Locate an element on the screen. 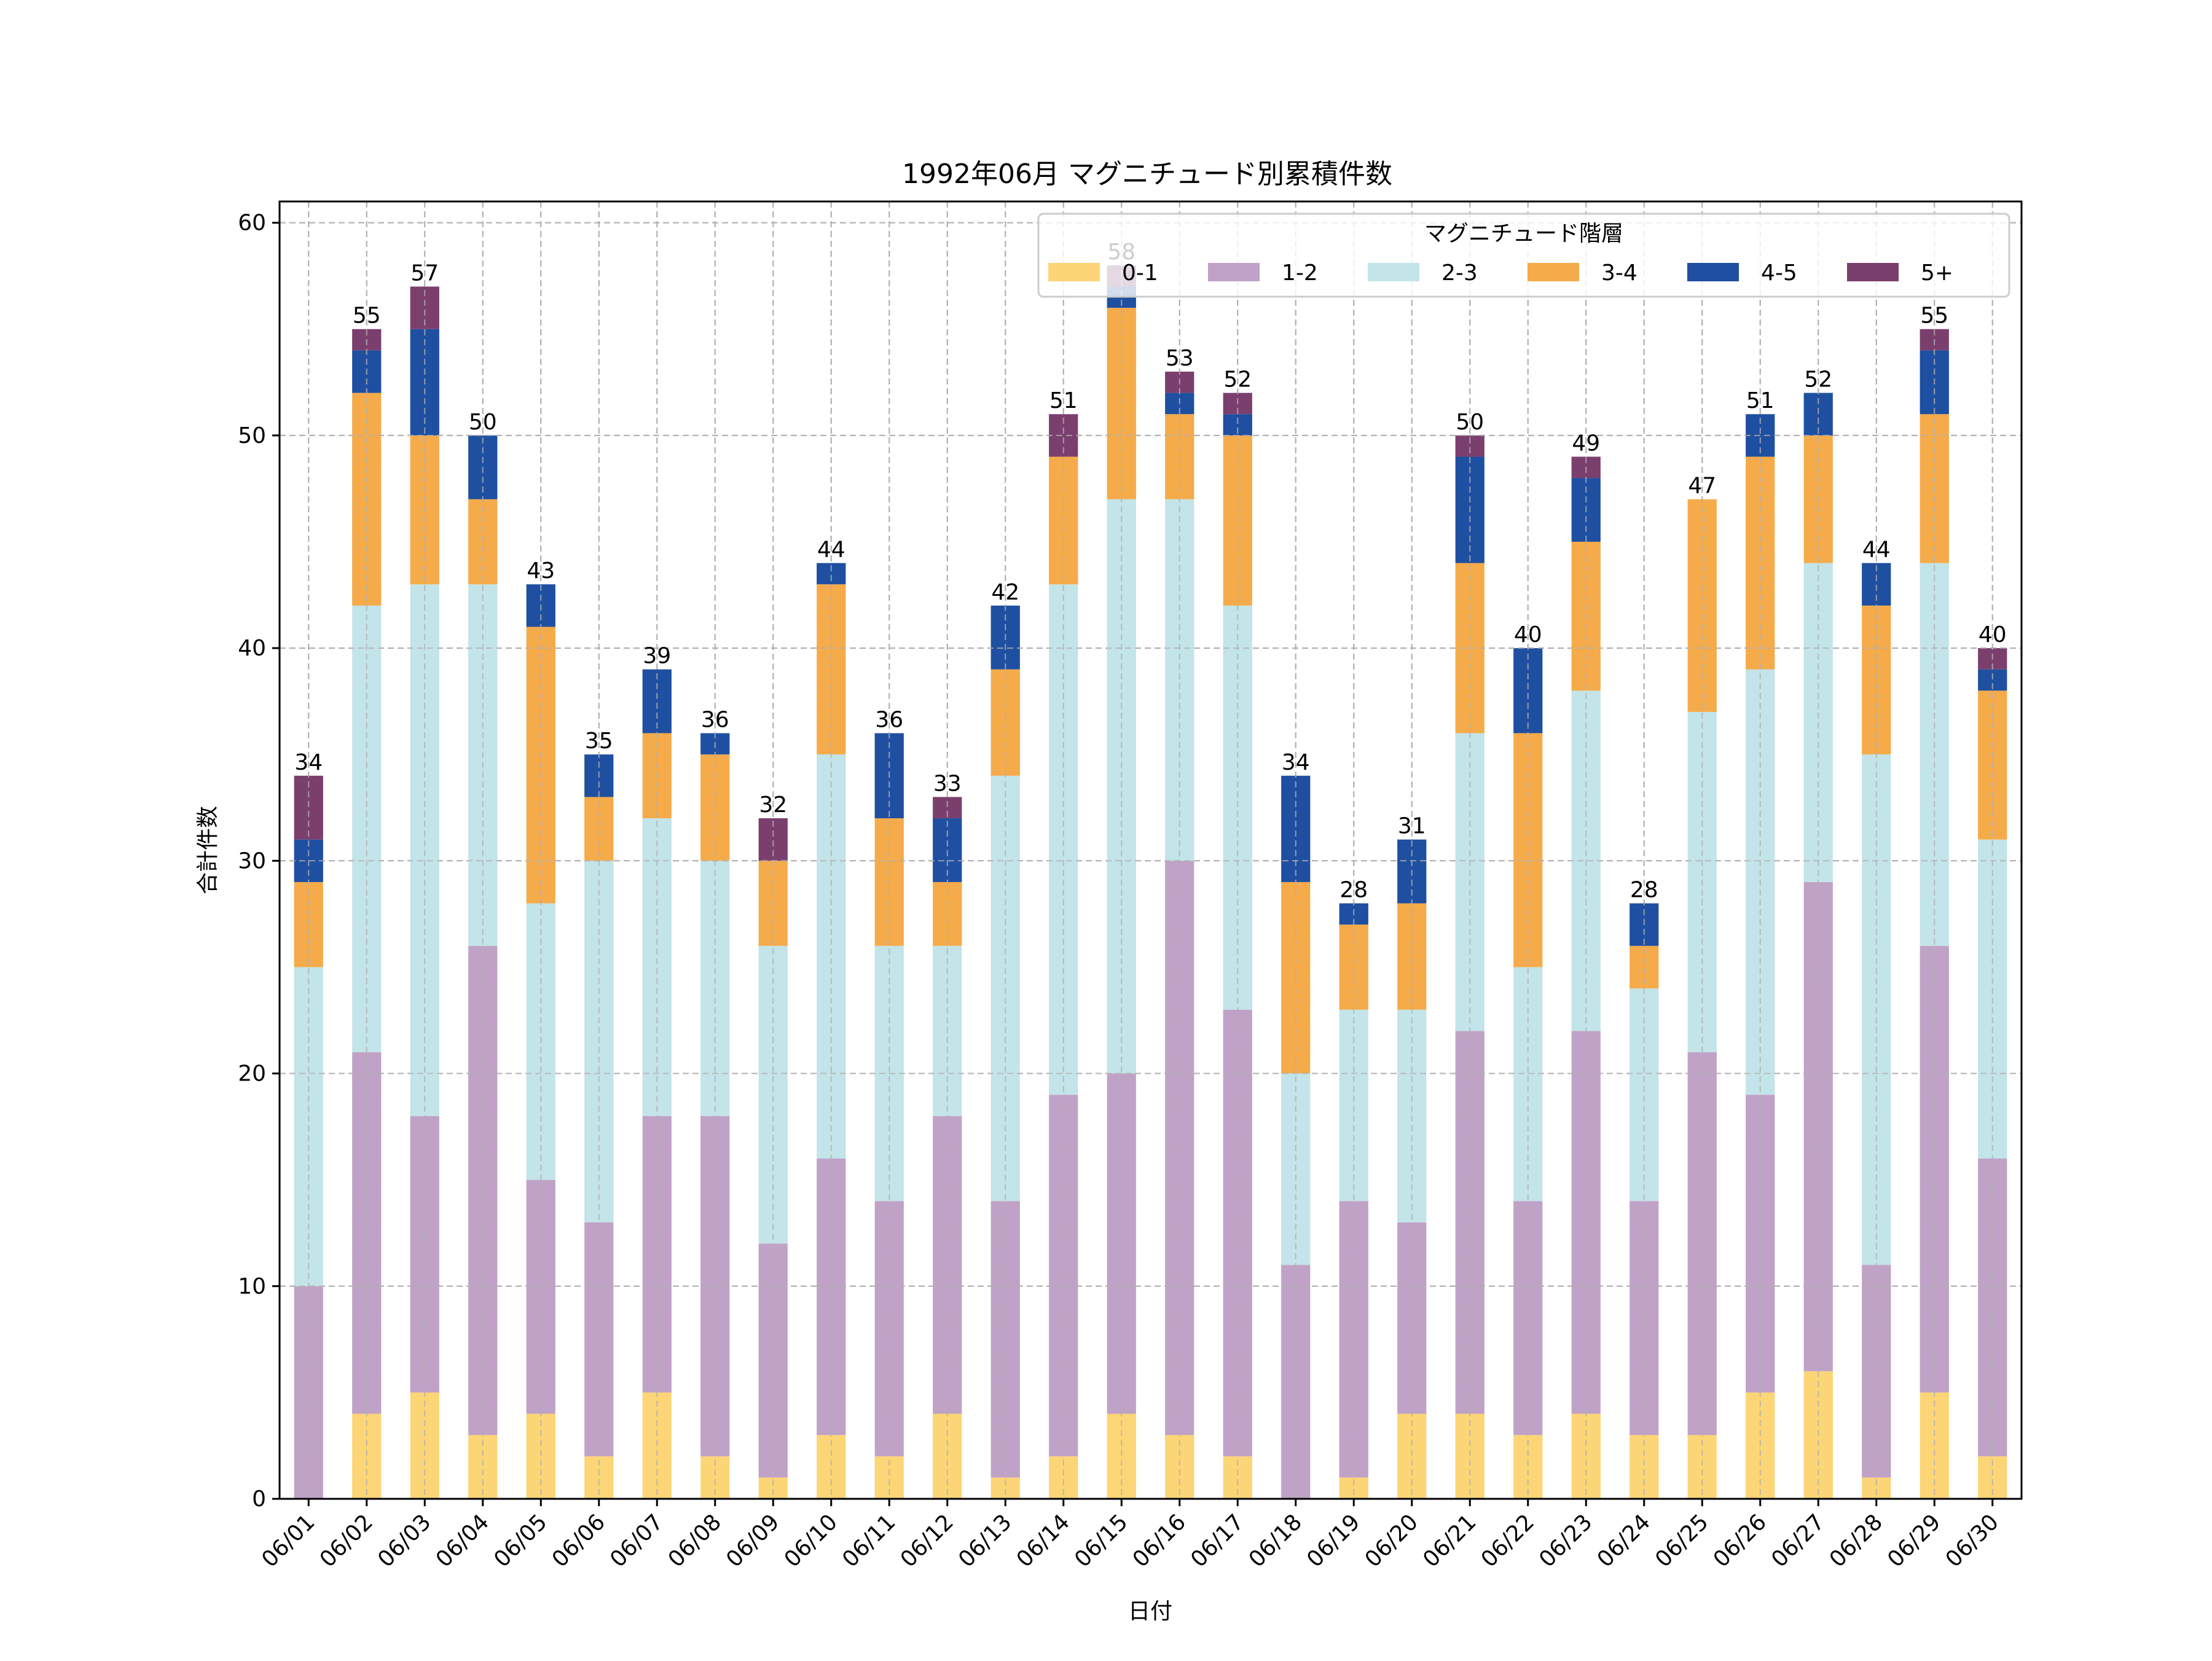  legend-box is located at coordinates (1523, 255).